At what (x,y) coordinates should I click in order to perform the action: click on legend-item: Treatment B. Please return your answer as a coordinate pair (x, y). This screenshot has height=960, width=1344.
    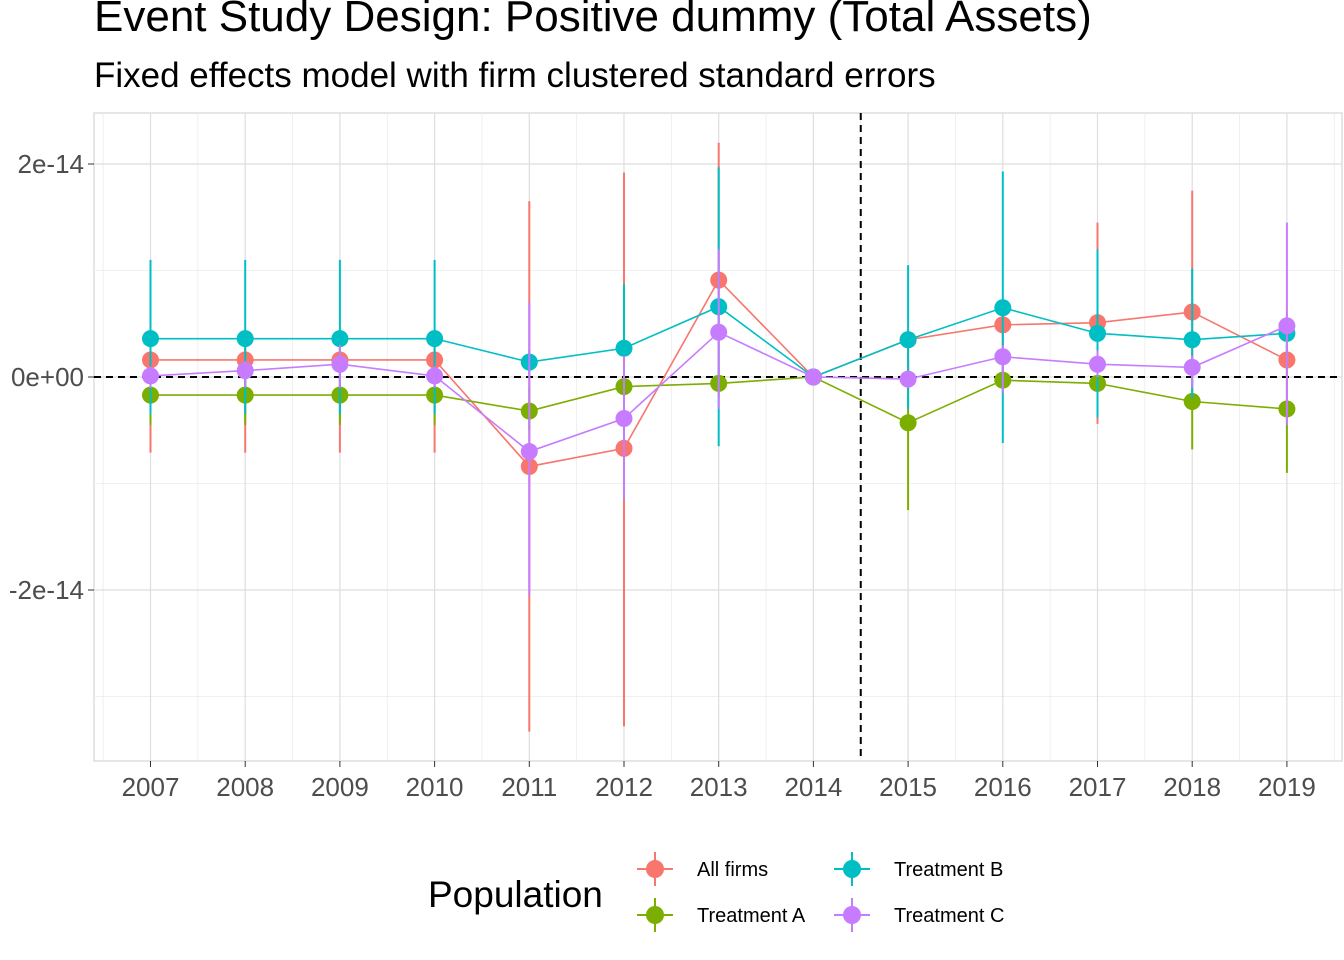
    Looking at the image, I should click on (918, 869).